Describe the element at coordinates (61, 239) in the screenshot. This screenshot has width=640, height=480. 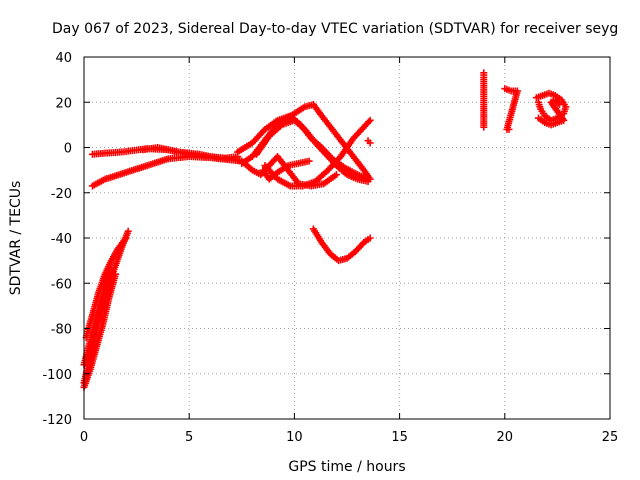
I see `y-tick-label: -40` at that location.